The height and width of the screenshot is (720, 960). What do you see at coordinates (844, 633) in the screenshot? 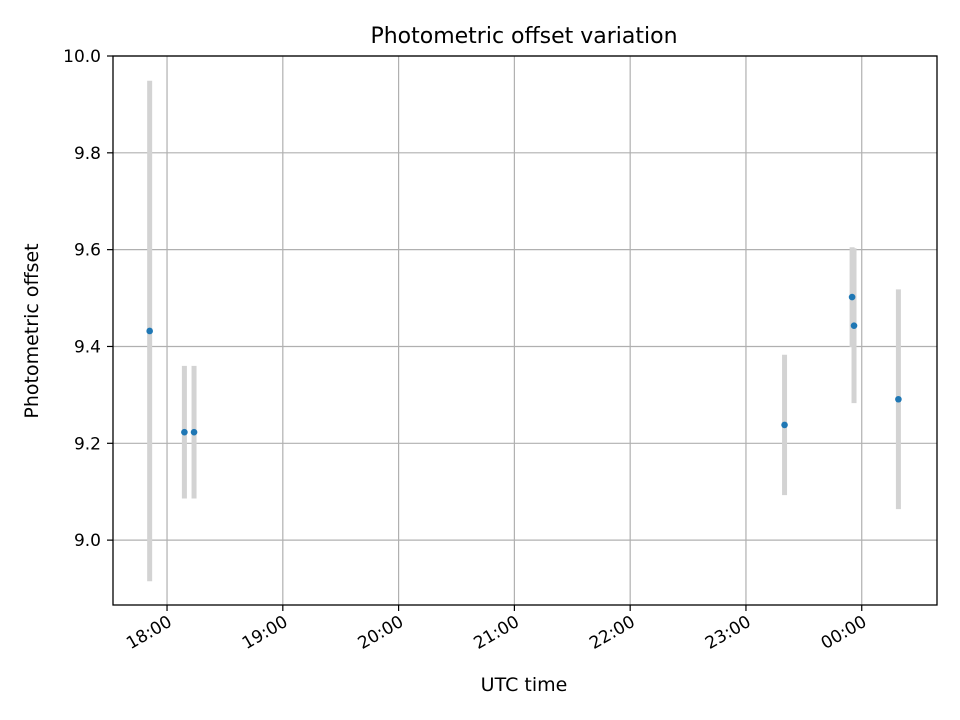
I see `x-tick-label: 00:00` at bounding box center [844, 633].